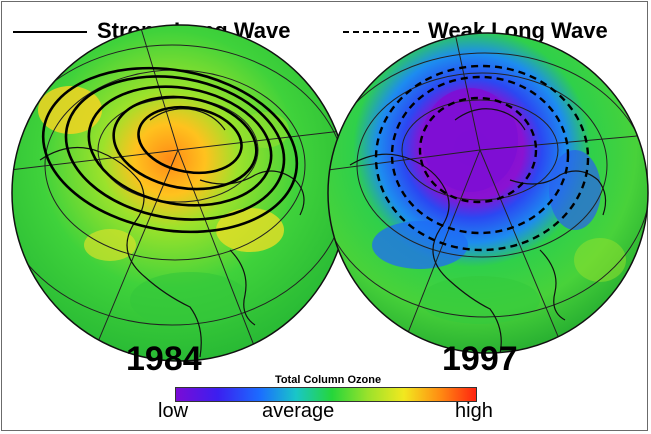 Image resolution: width=651 pixels, height=434 pixels. Describe the element at coordinates (173, 411) in the screenshot. I see `colorbar-low-label: low` at that location.